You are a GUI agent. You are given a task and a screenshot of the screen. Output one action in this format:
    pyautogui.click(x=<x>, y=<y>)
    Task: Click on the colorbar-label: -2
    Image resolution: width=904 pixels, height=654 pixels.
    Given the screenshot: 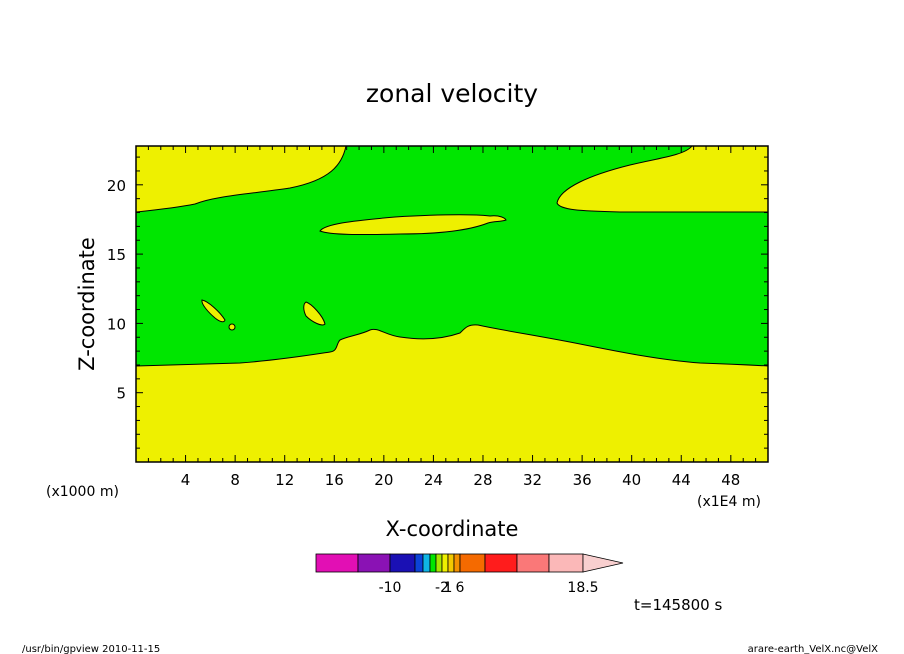 What is the action you would take?
    pyautogui.click(x=442, y=588)
    